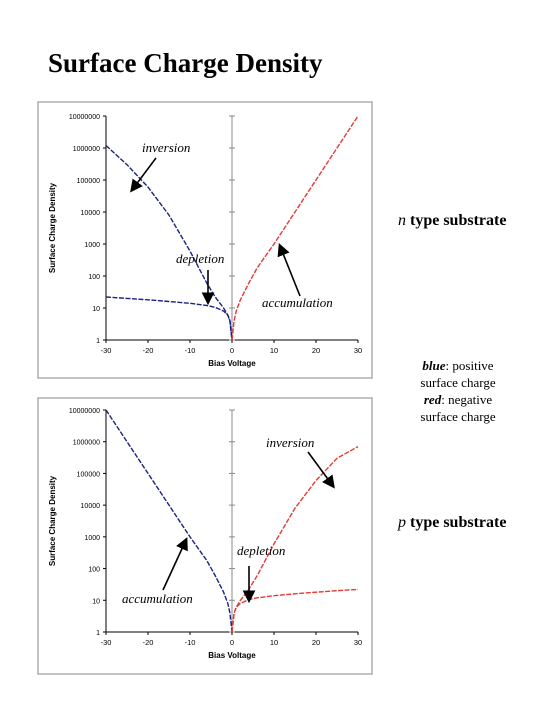 The height and width of the screenshot is (720, 540). What do you see at coordinates (185, 63) in the screenshot?
I see `page-title: Surface Charge Density` at bounding box center [185, 63].